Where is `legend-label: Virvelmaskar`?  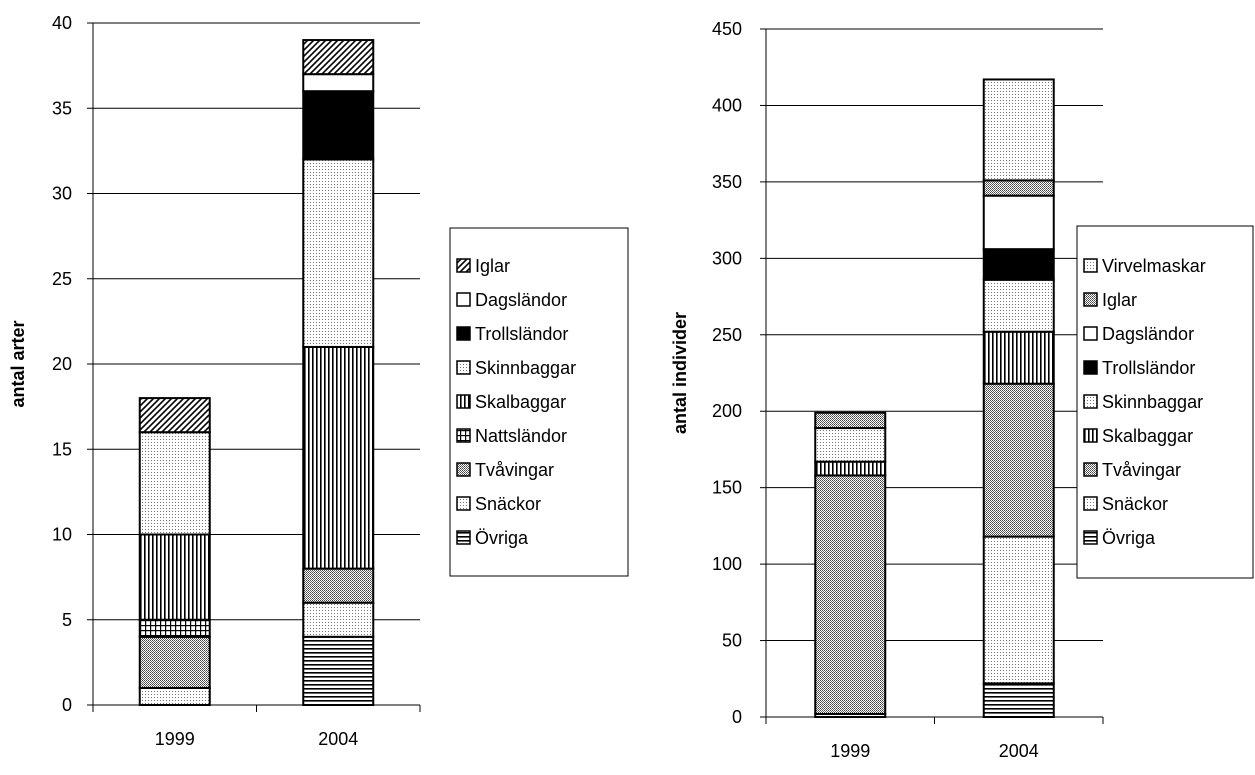
legend-label: Virvelmaskar is located at coordinates (1154, 266).